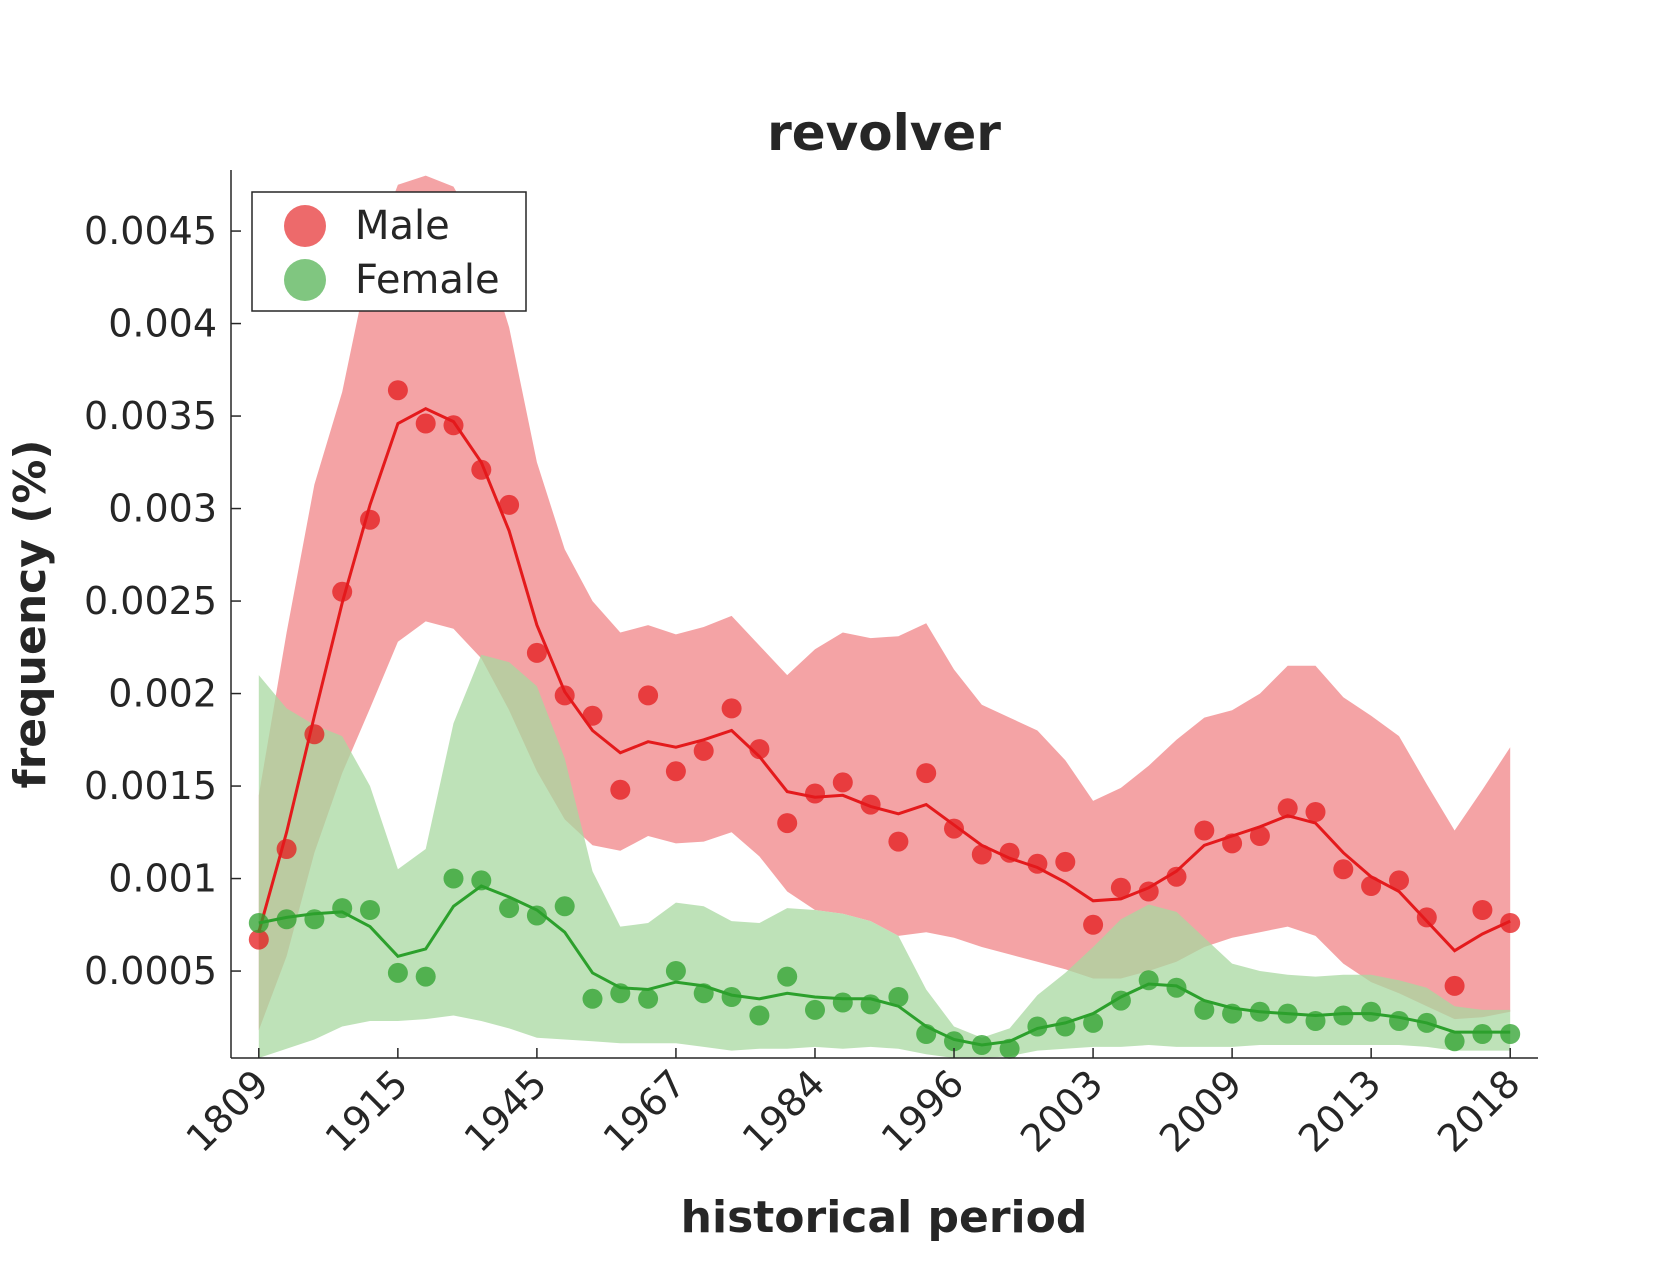 The width and height of the screenshot is (1680, 1265). What do you see at coordinates (923, 1111) in the screenshot?
I see `x-tick-label: 1996` at bounding box center [923, 1111].